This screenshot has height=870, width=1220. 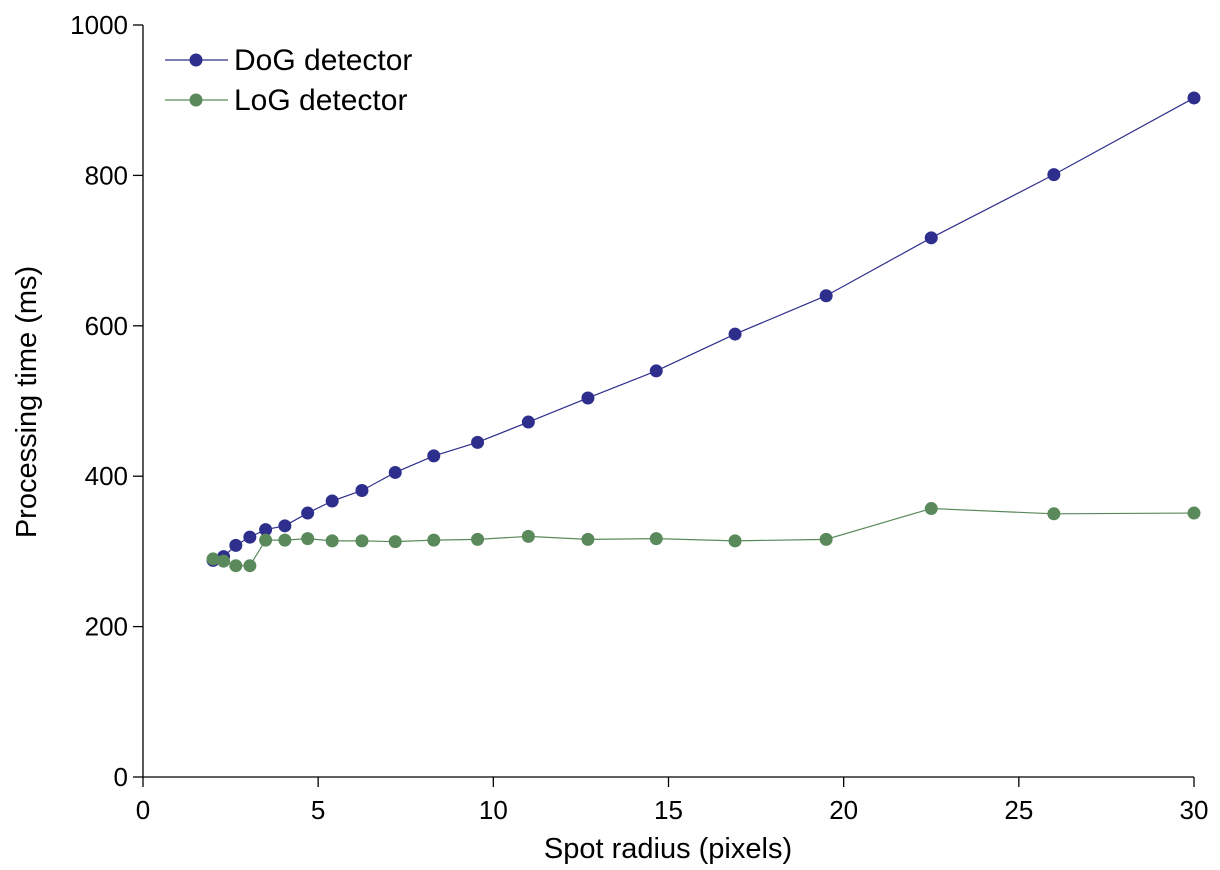 I want to click on x-tick-label: 30, so click(x=1194, y=810).